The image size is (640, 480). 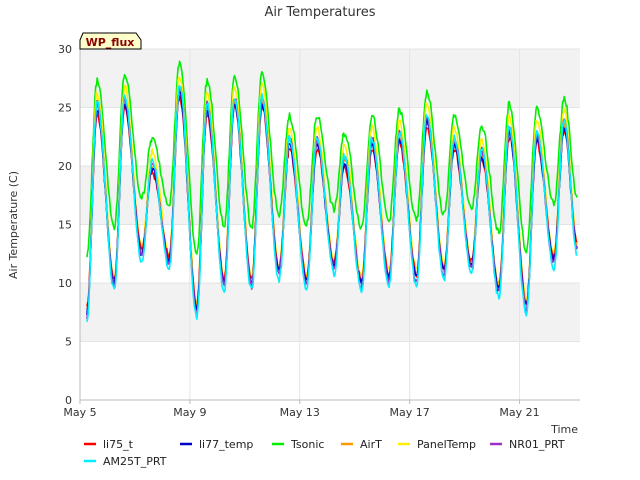 What do you see at coordinates (537, 444) in the screenshot?
I see `legend-label-NR01_PRT: NR01_PRT` at bounding box center [537, 444].